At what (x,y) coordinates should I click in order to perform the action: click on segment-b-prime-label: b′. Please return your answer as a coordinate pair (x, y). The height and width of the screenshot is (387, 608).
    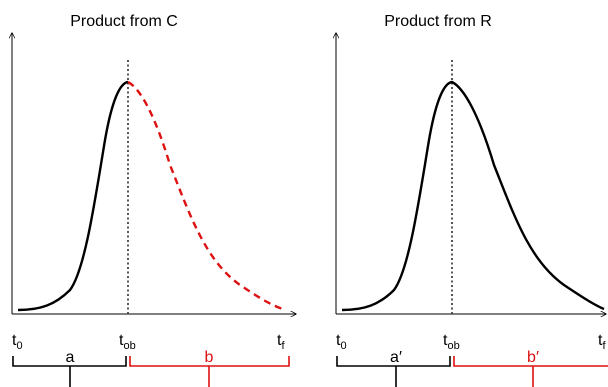
    Looking at the image, I should click on (533, 357).